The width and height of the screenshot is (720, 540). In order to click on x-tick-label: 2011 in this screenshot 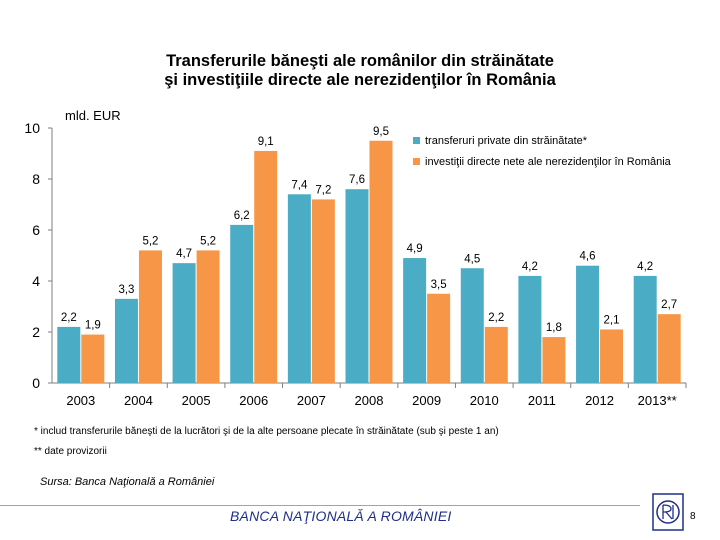, I will do `click(542, 400)`.